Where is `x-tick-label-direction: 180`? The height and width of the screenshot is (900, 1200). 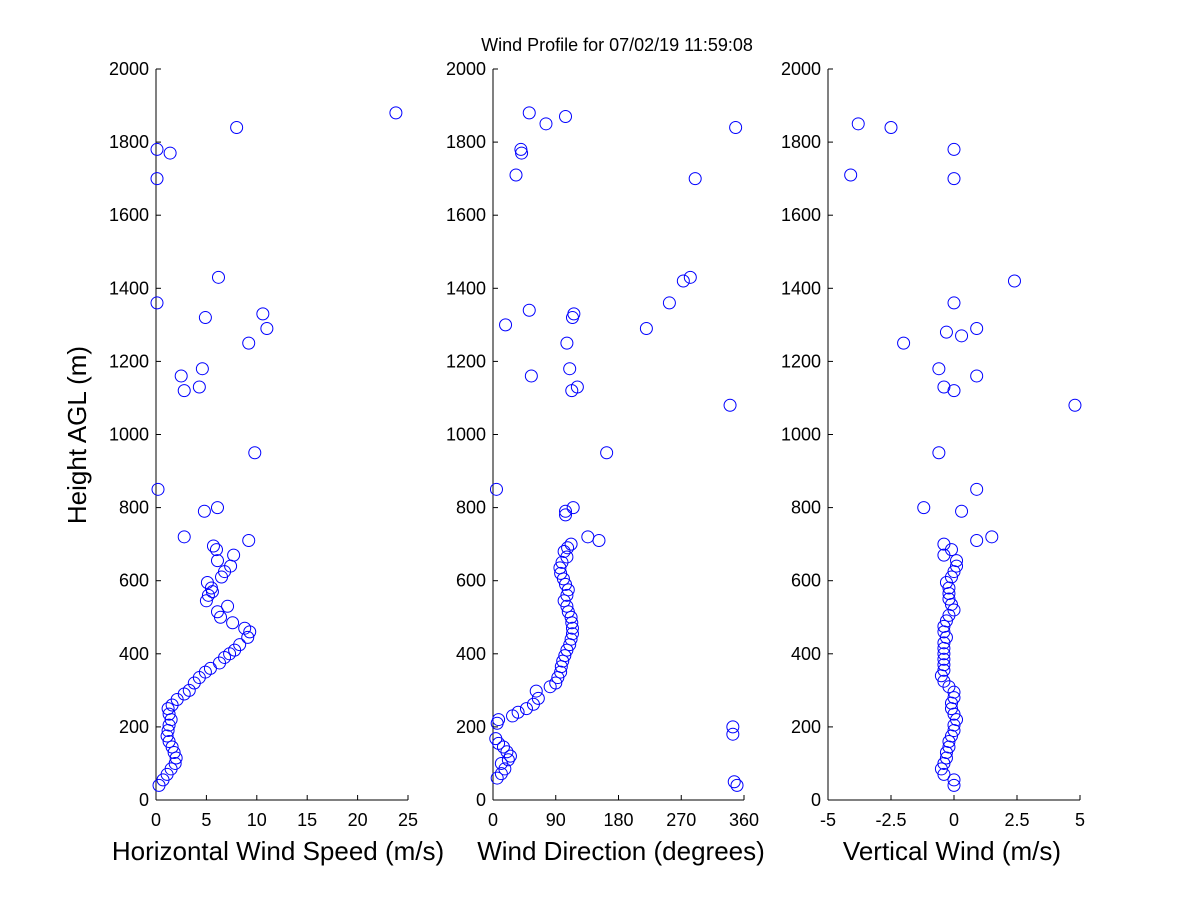
x-tick-label-direction: 180 is located at coordinates (618, 820).